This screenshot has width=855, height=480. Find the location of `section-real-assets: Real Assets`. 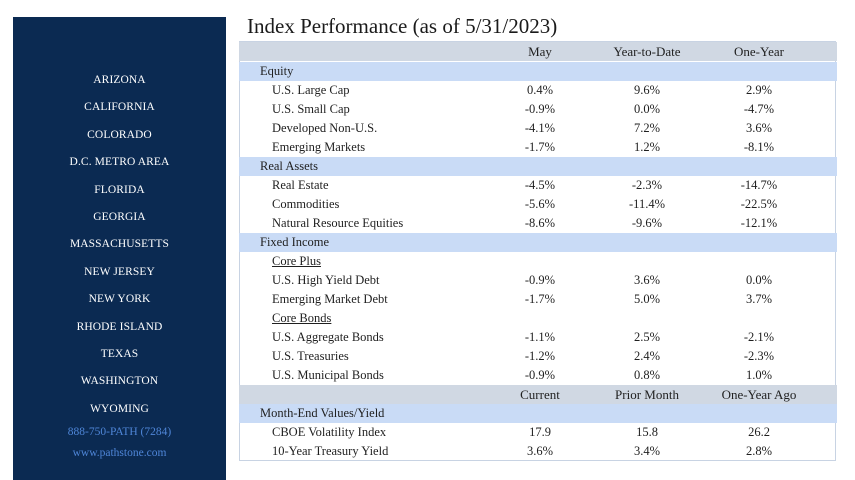

section-real-assets: Real Assets is located at coordinates (538, 166).